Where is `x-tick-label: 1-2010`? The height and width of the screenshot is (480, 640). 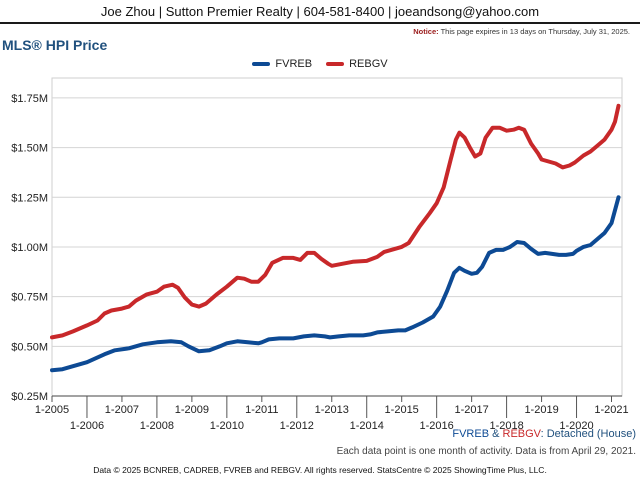
x-tick-label: 1-2010 is located at coordinates (227, 426).